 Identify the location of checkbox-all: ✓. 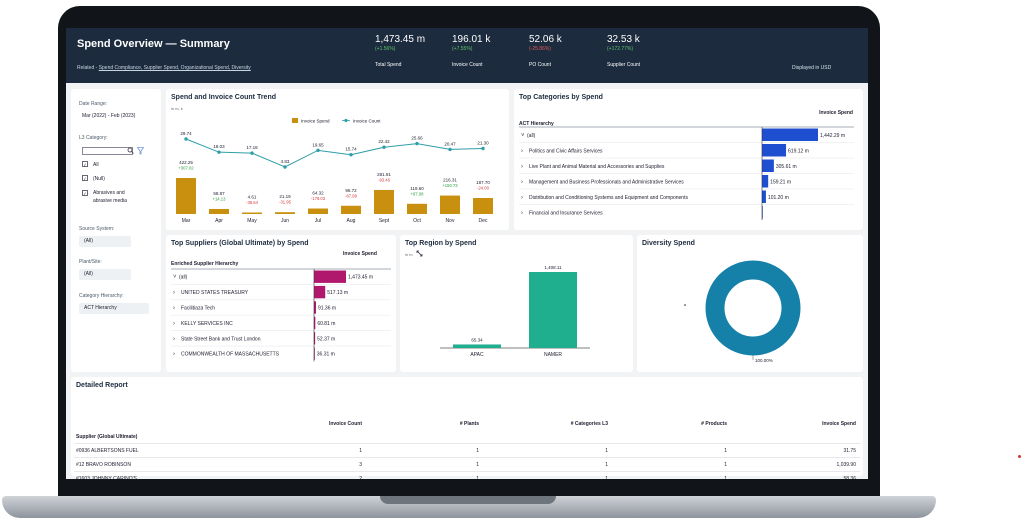
(85, 164).